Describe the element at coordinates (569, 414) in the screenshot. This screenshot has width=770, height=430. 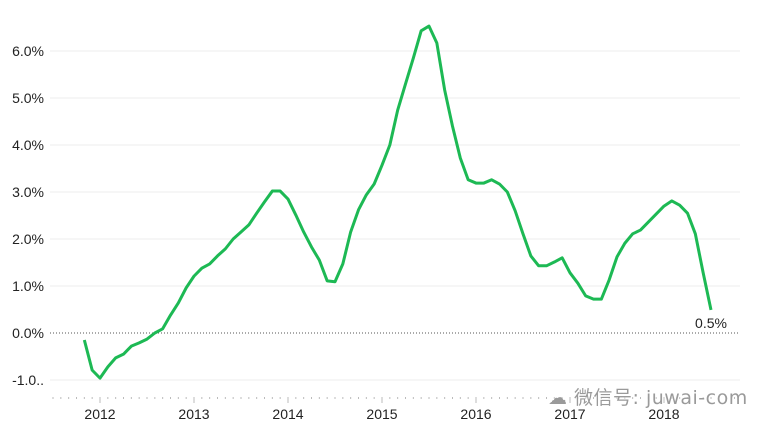
I see `x-tick-label: 2017` at that location.